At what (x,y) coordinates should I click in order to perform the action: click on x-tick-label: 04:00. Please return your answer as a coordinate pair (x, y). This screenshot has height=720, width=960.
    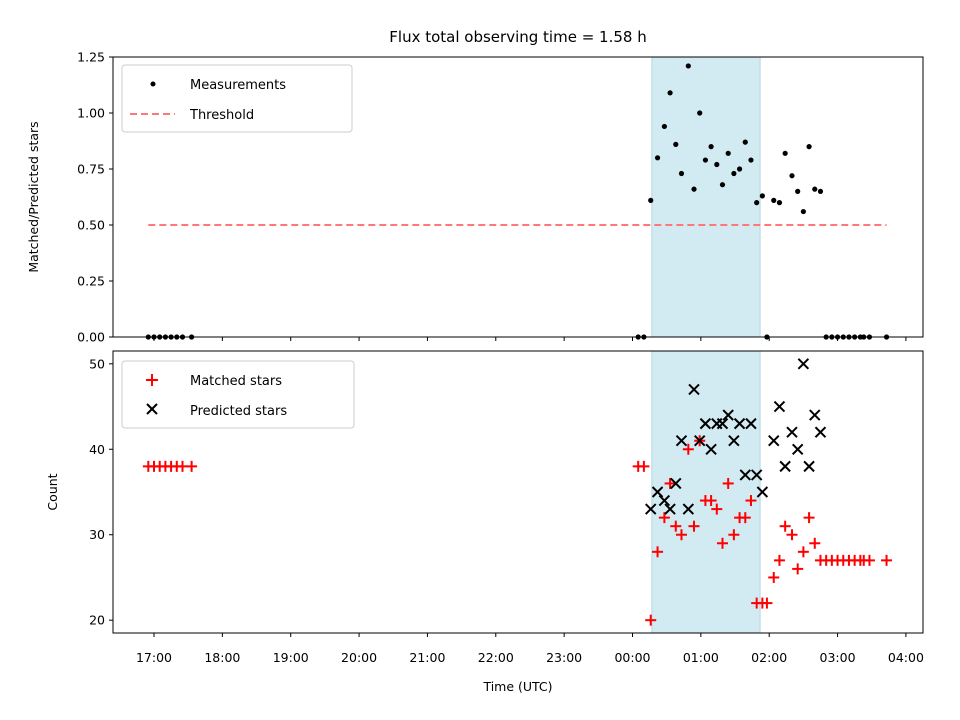
    Looking at the image, I should click on (906, 657).